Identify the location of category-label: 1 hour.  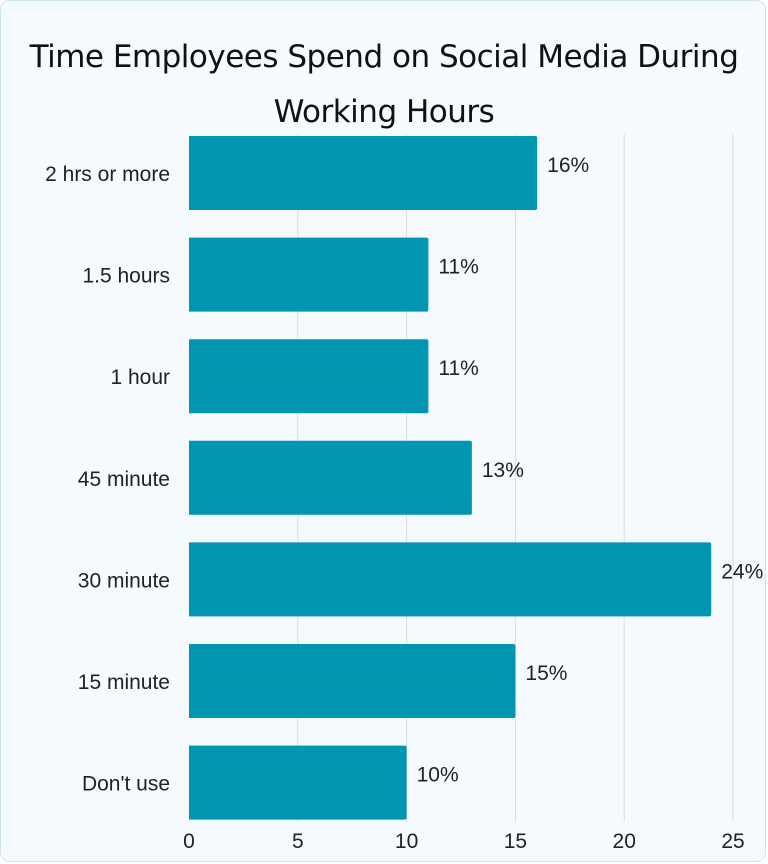
(140, 377).